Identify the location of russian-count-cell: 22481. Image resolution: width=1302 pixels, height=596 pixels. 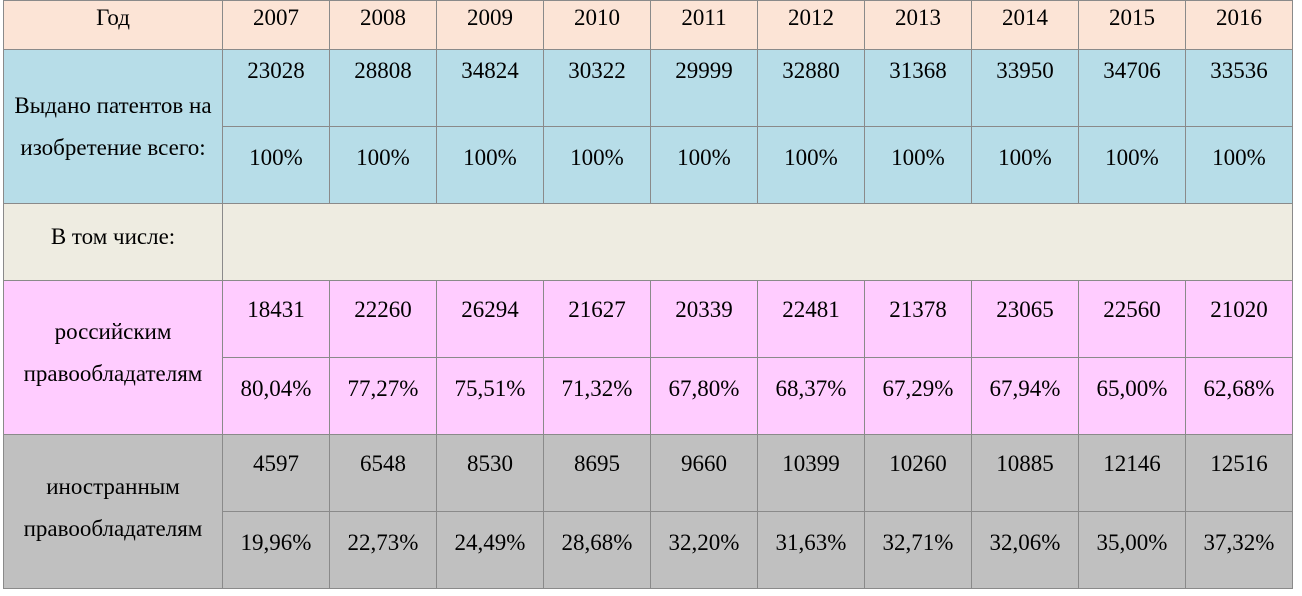
(811, 319).